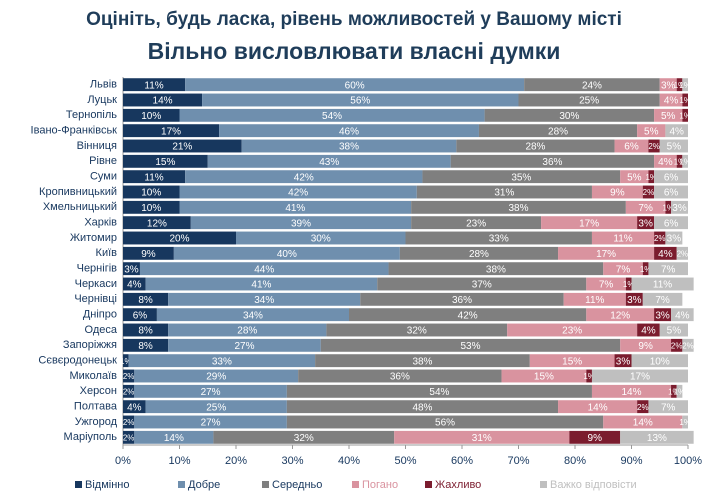 The height and width of the screenshot is (492, 709). Describe the element at coordinates (476, 223) in the screenshot. I see `data-label: 23%` at that location.